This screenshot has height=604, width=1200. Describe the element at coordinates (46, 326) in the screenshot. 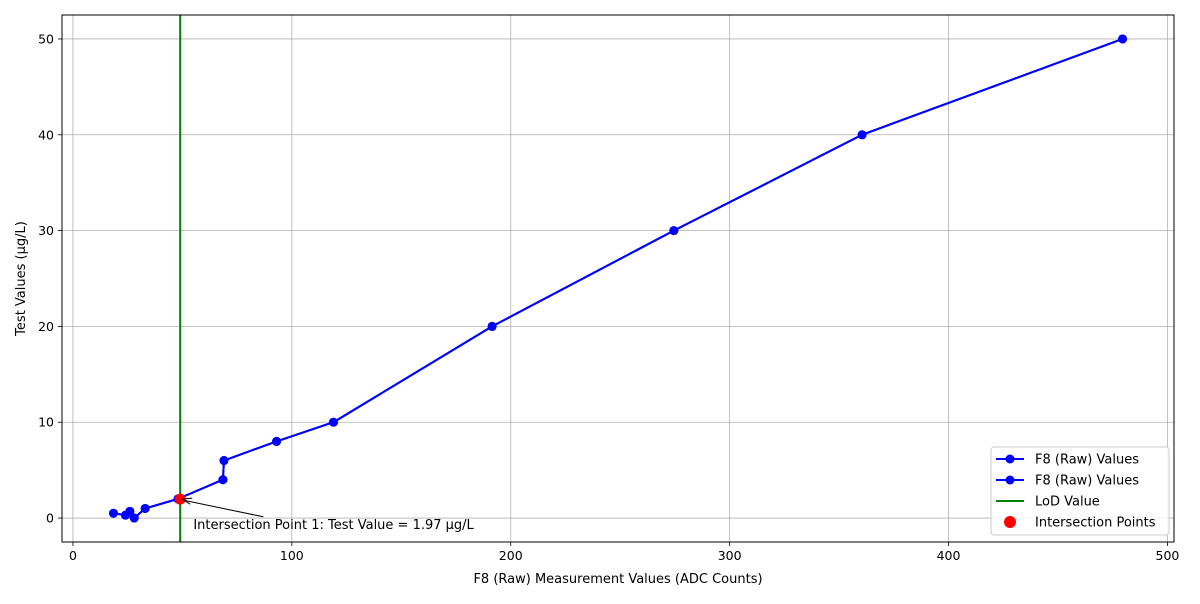

I see `y-tick-label: 20` at that location.